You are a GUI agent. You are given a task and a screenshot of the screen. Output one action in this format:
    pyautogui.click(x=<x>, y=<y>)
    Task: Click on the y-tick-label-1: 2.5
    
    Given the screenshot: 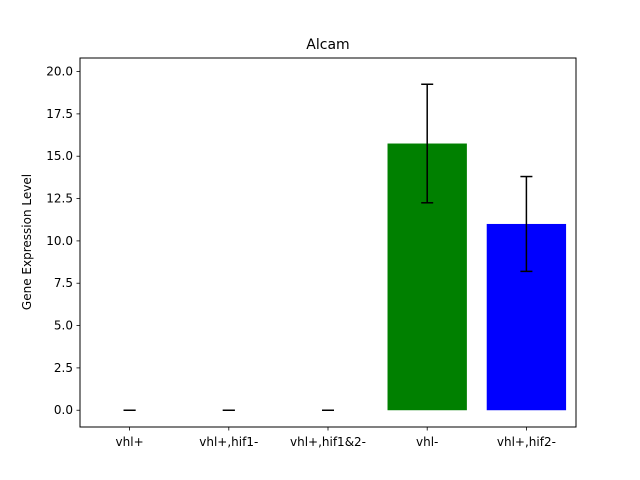 What is the action you would take?
    pyautogui.click(x=63, y=368)
    